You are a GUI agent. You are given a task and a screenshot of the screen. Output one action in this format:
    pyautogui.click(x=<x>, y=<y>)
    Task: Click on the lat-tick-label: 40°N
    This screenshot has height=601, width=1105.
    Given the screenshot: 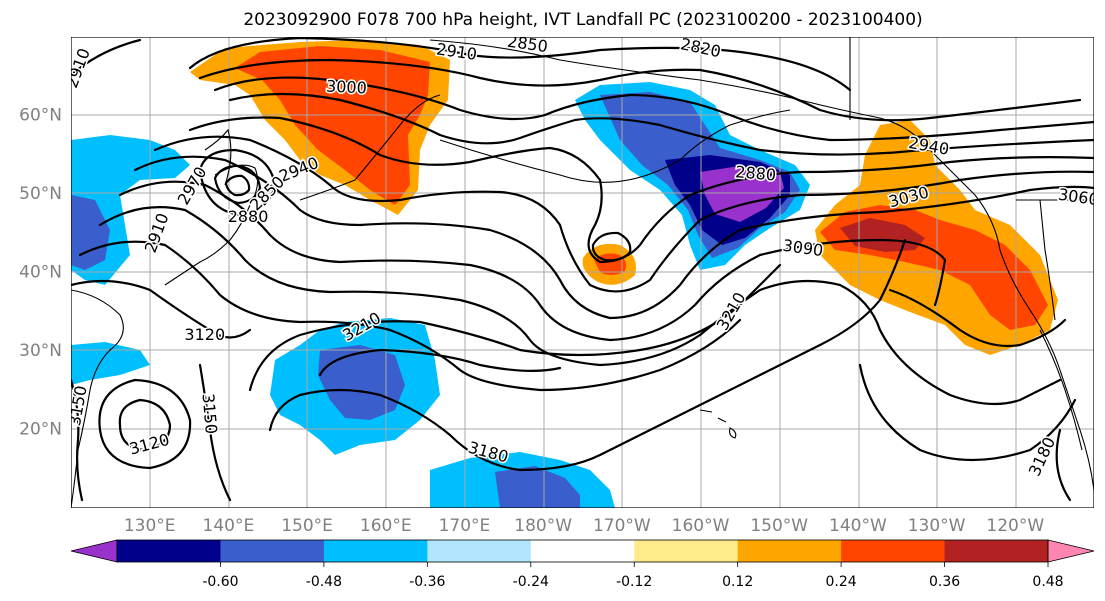 What is the action you would take?
    pyautogui.click(x=40, y=273)
    